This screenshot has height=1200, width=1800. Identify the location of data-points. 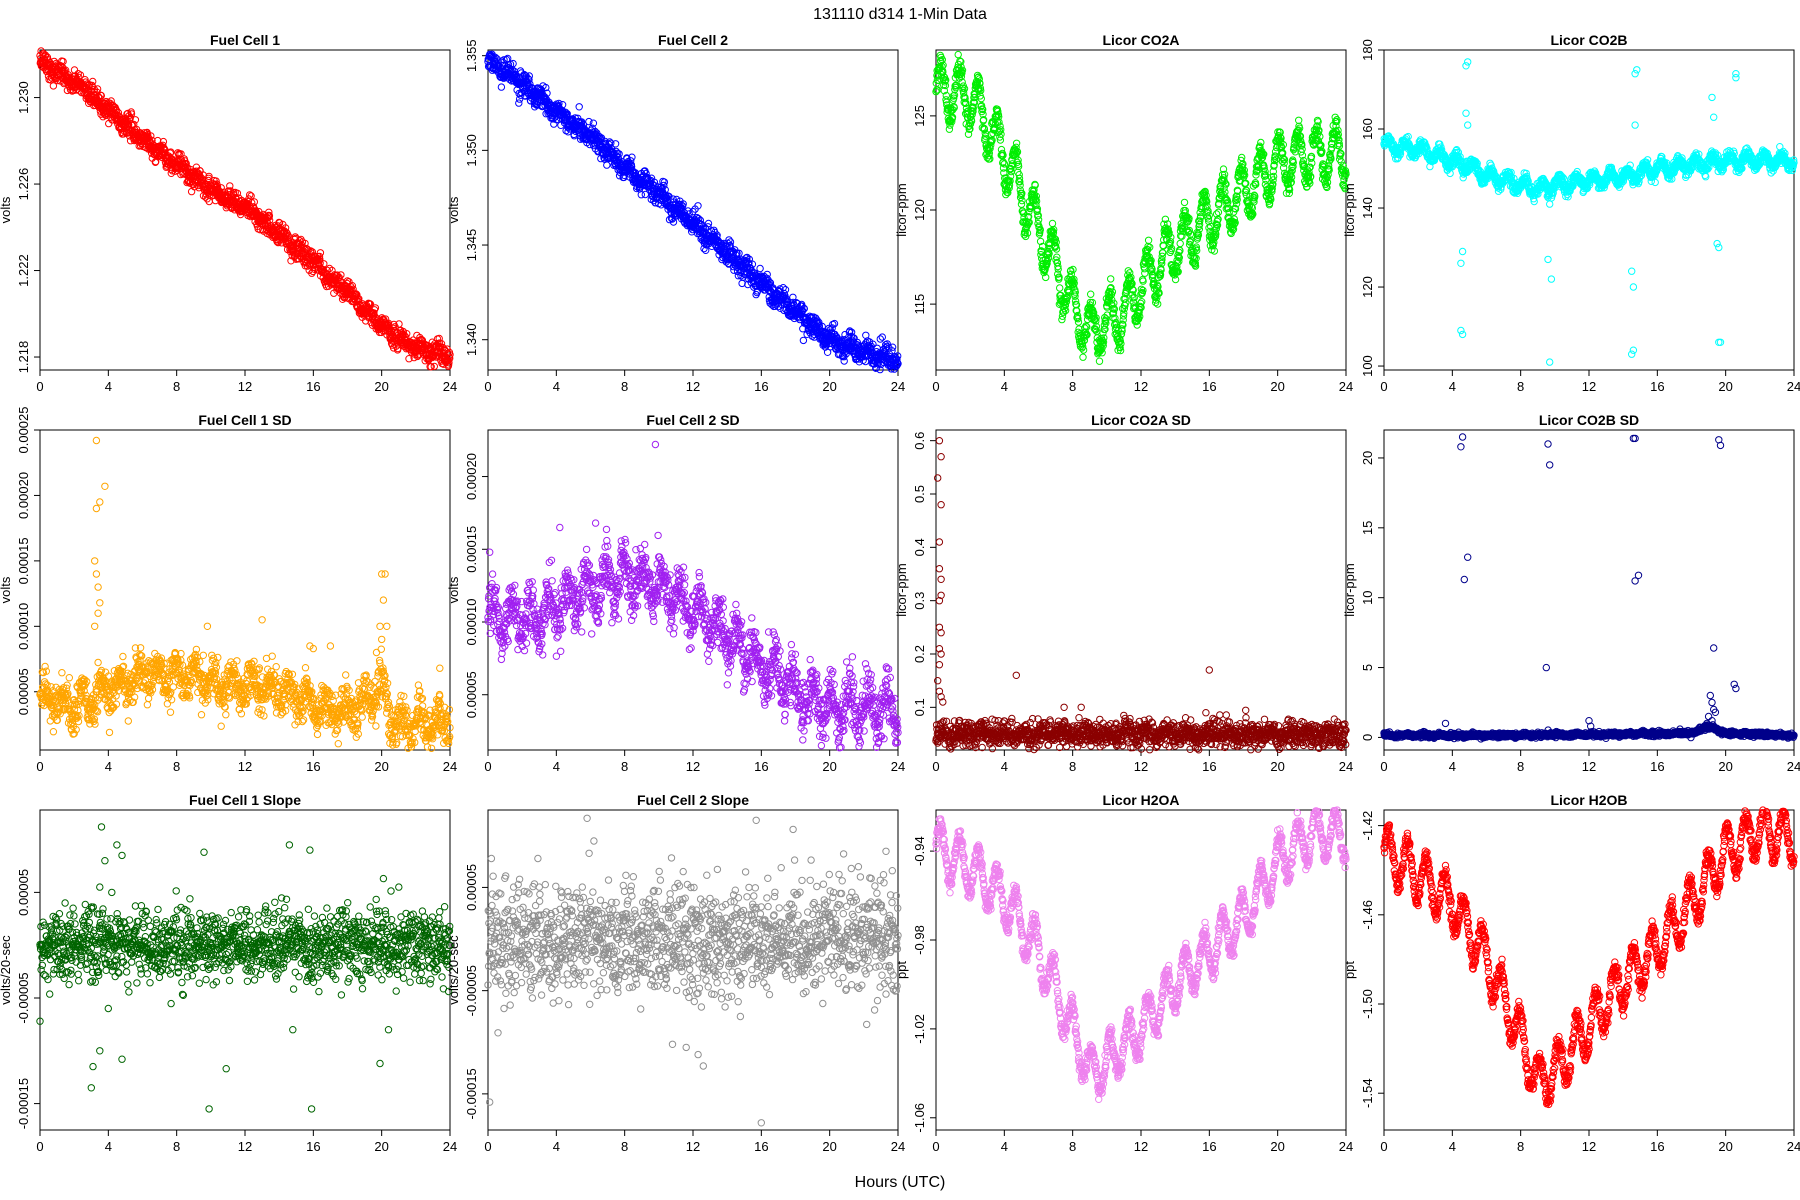
(245, 209).